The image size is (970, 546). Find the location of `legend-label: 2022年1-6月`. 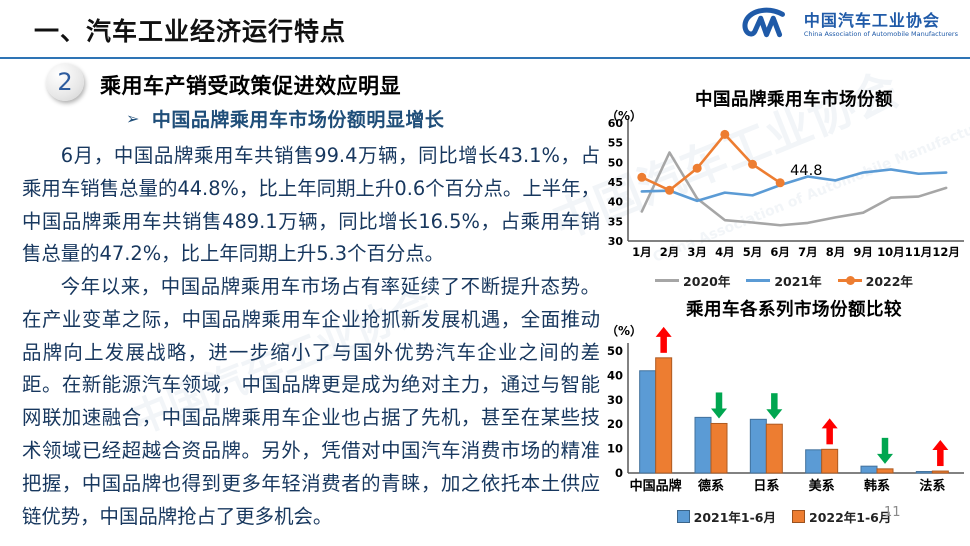

legend-label: 2022年1-6月 is located at coordinates (850, 517).